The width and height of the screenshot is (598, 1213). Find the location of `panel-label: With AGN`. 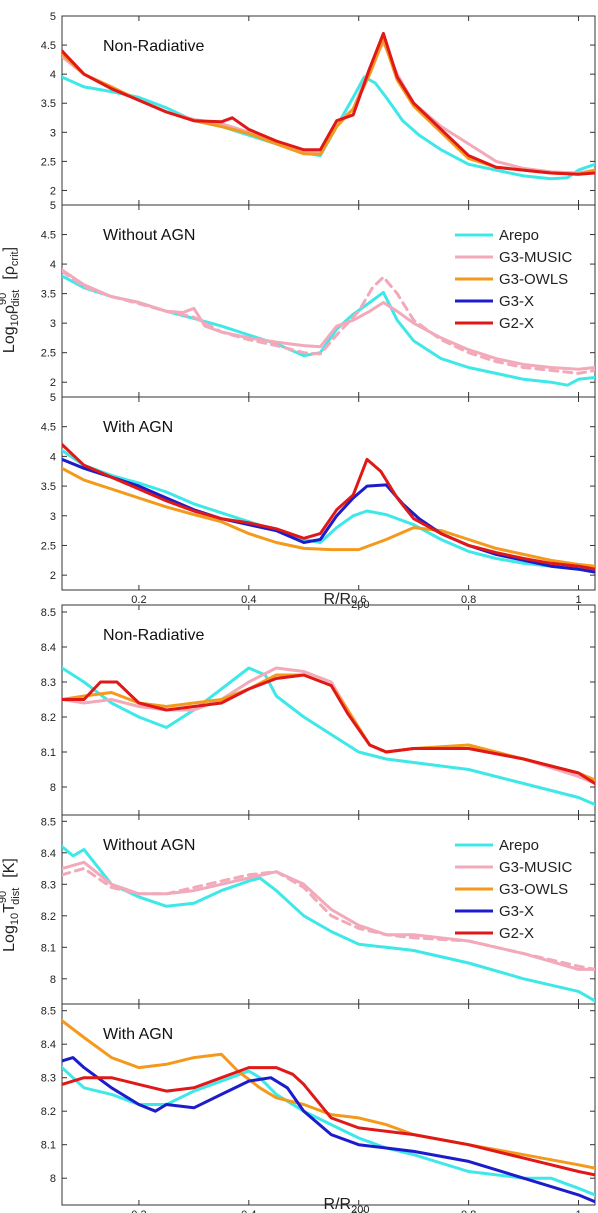

panel-label: With AGN is located at coordinates (138, 1034).